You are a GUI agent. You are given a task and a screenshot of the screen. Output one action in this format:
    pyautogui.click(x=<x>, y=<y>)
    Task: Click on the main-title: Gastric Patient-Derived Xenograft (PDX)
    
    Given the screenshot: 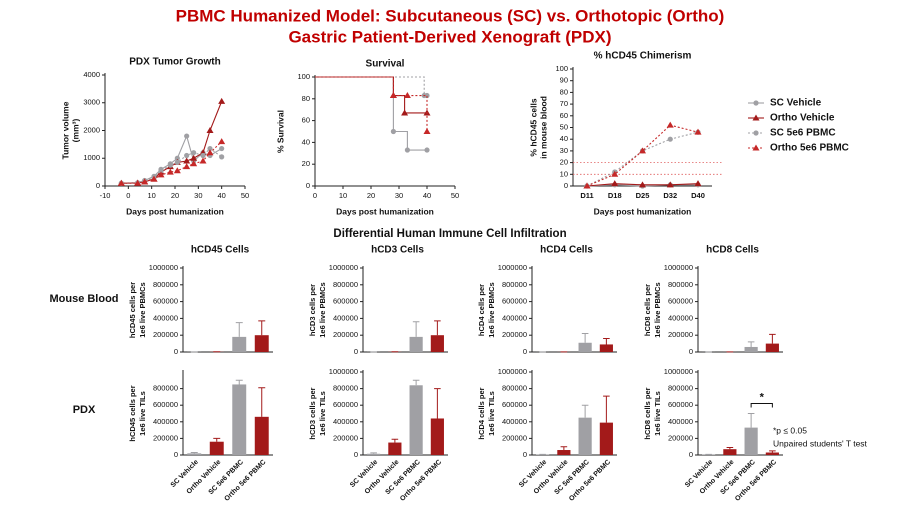 What is the action you would take?
    pyautogui.click(x=449, y=36)
    